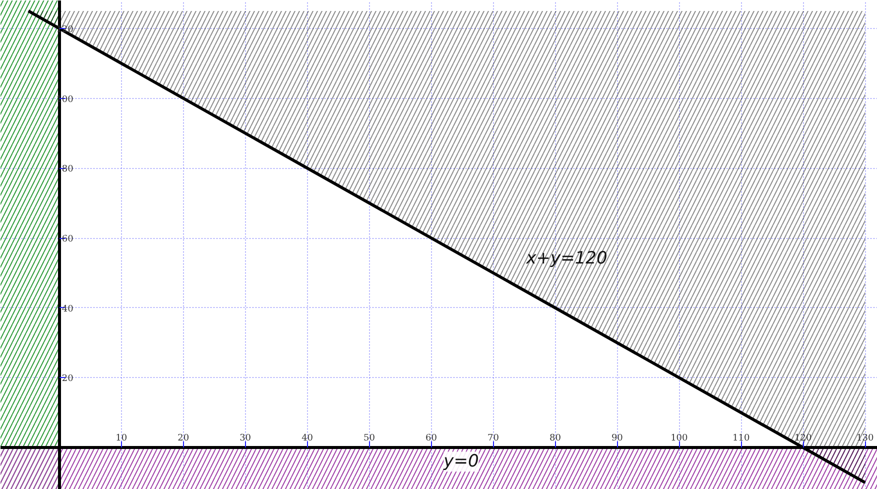 This screenshot has height=489, width=877. Describe the element at coordinates (566, 258) in the screenshot. I see `annotation: x+y=120` at that location.